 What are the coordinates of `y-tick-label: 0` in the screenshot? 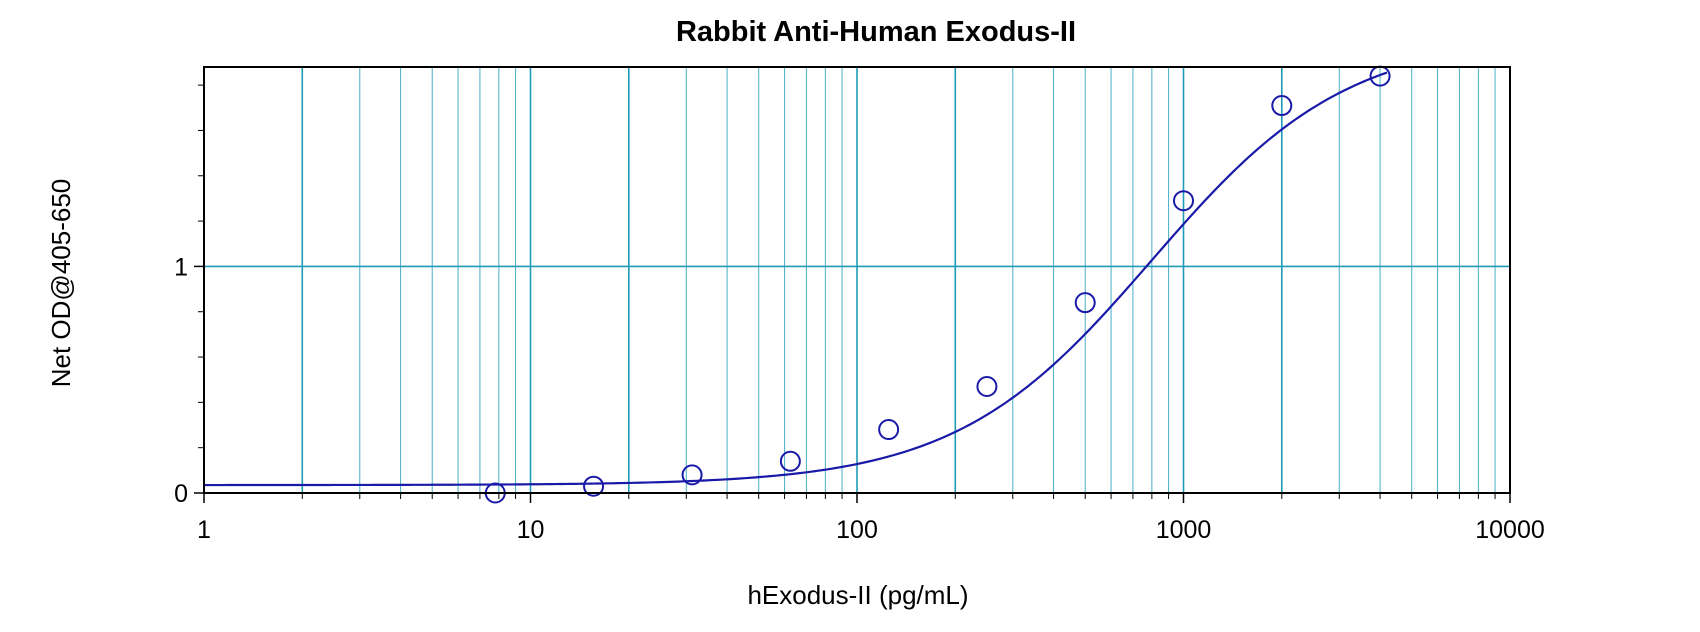 It's located at (181, 494).